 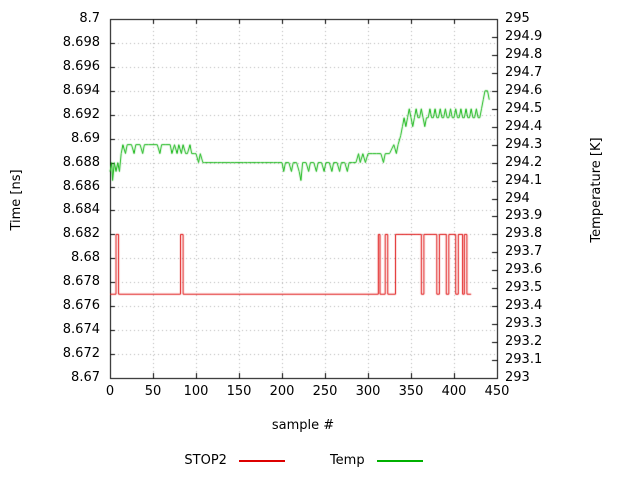 What do you see at coordinates (85, 138) in the screenshot?
I see `y-left-tick-label: 8.69` at bounding box center [85, 138].